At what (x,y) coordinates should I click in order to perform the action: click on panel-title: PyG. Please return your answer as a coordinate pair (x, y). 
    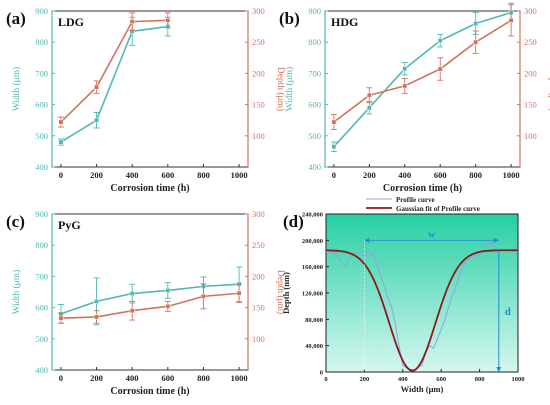
    Looking at the image, I should click on (69, 225).